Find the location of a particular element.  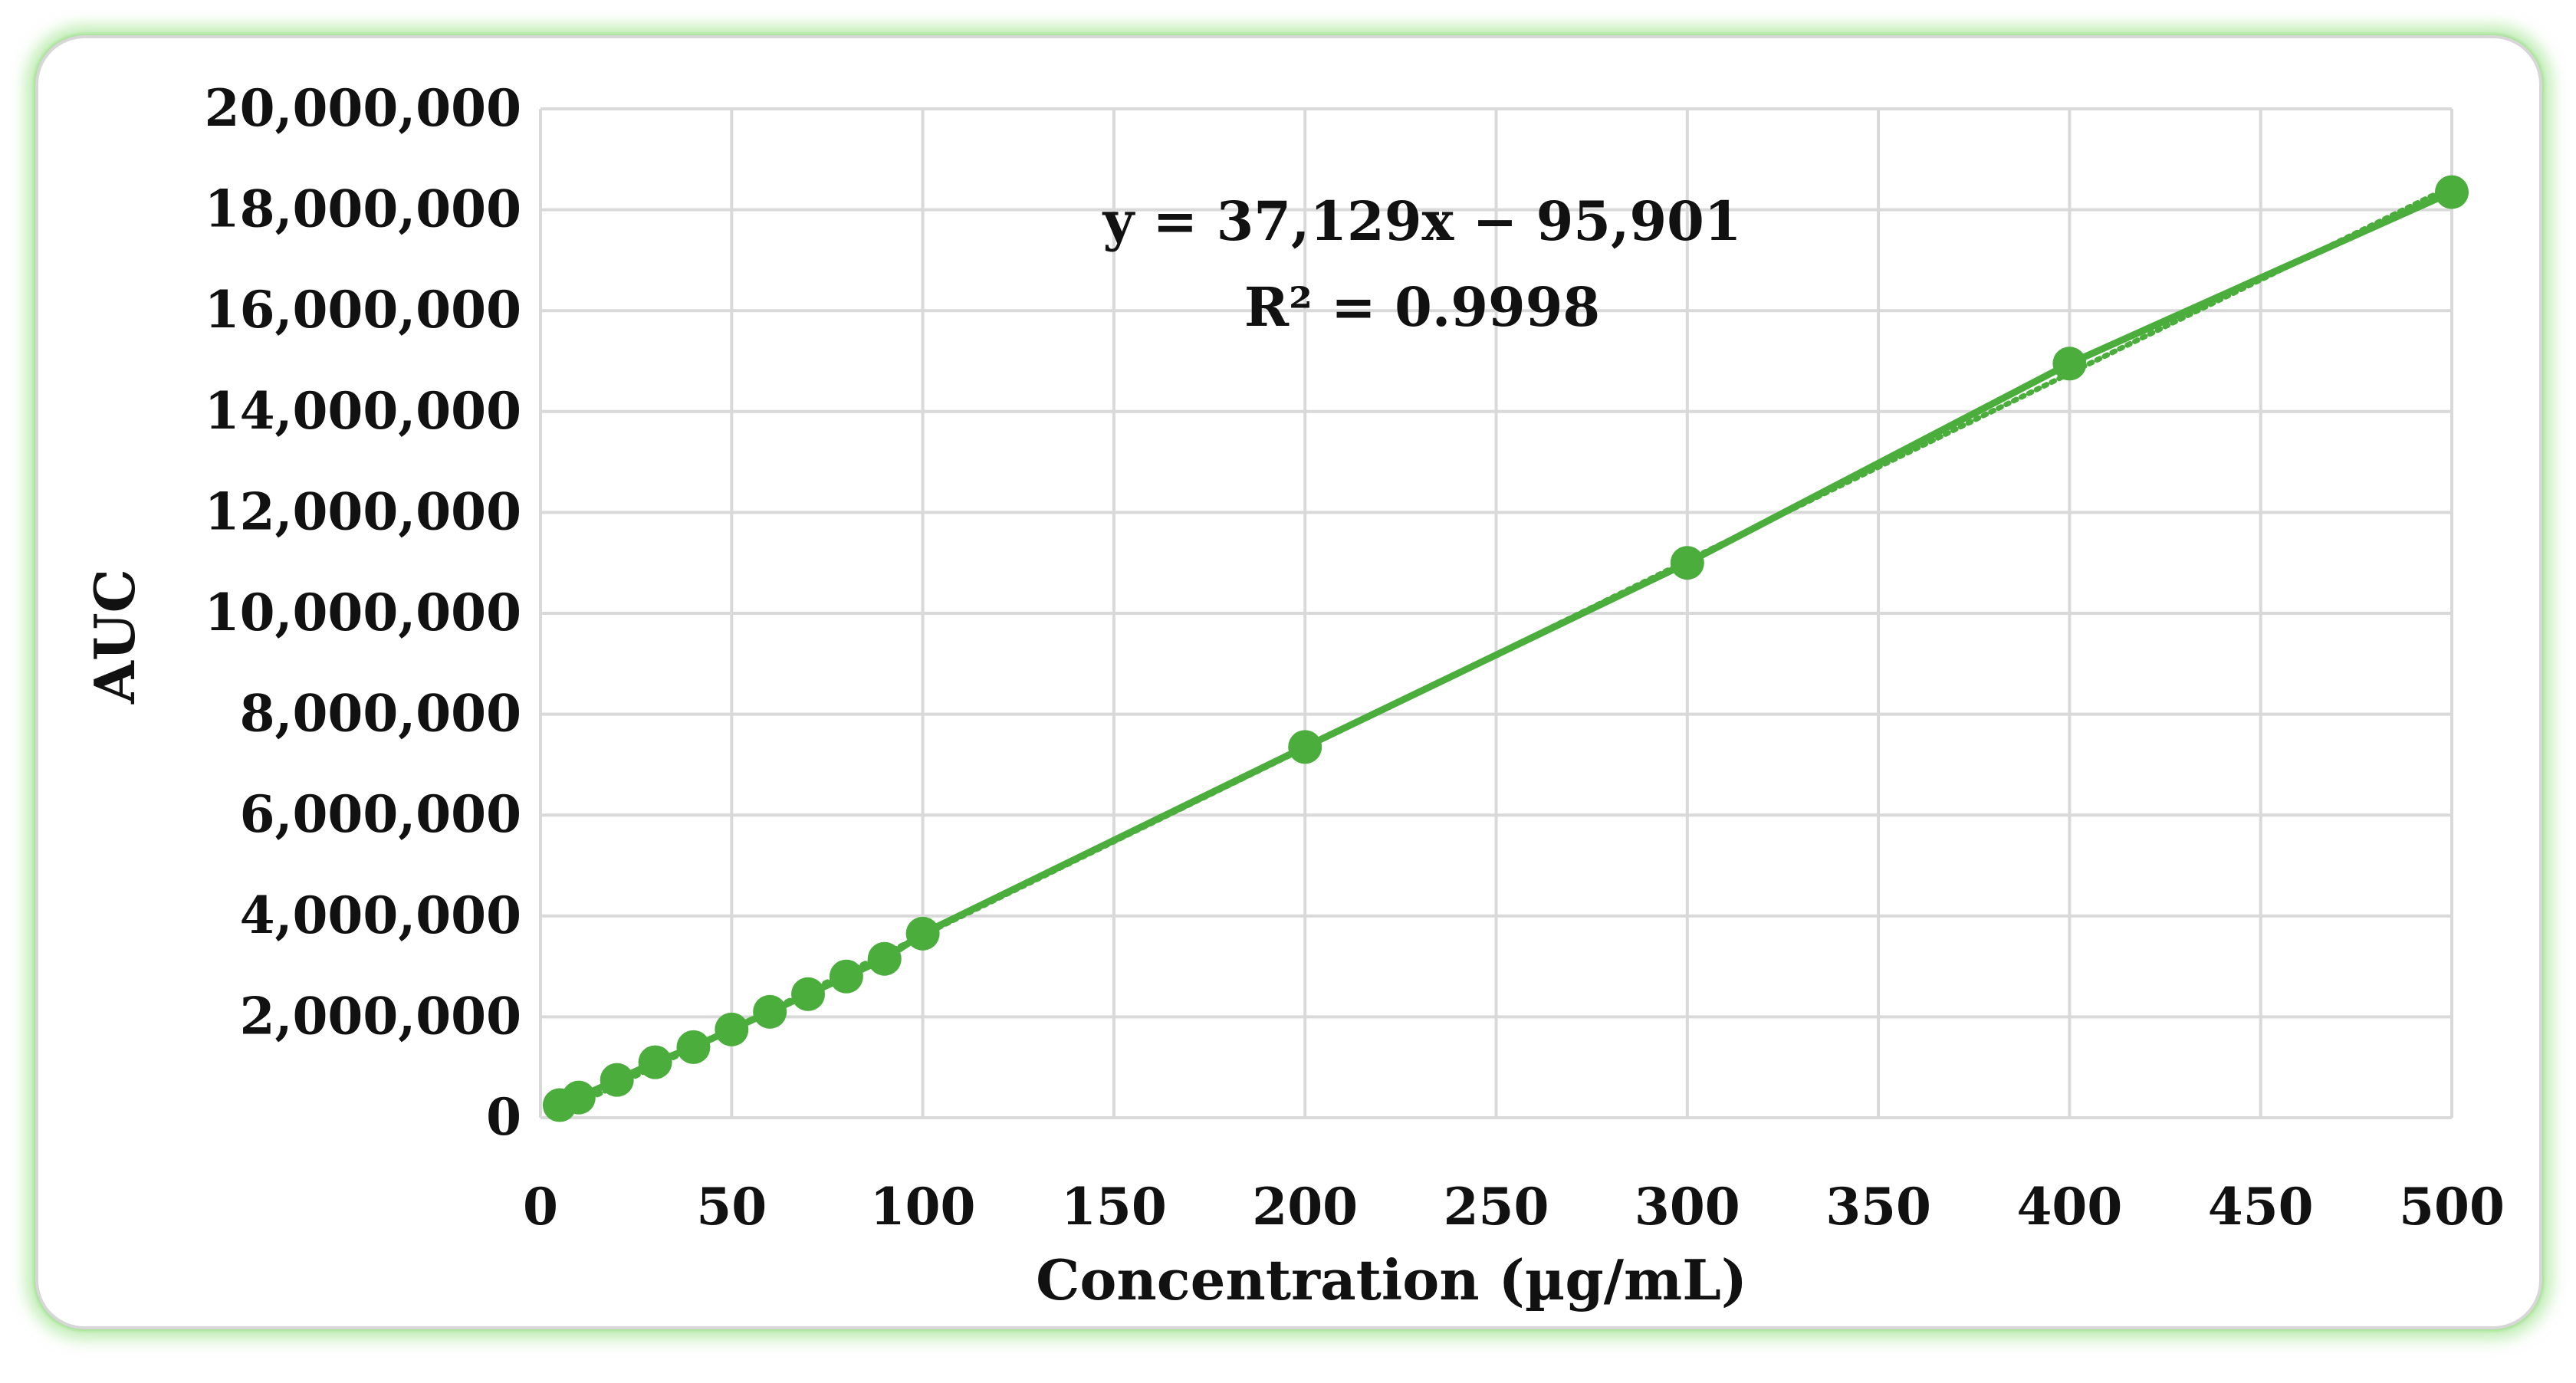

r-squared-label: R² = 0.9998 is located at coordinates (1422, 307).